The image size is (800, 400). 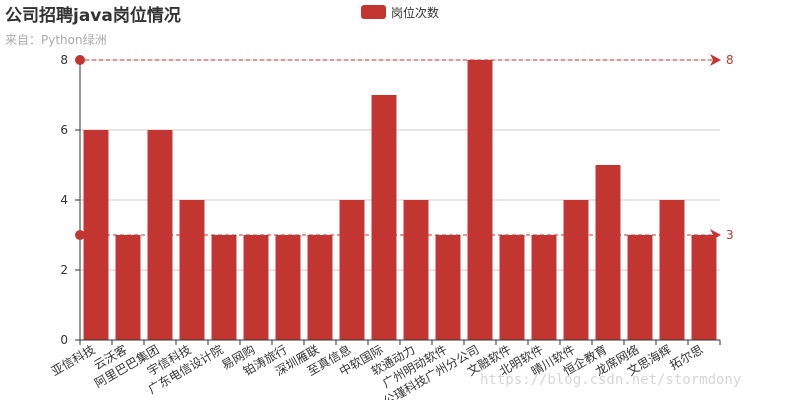 I want to click on legend-label: 岗位次数, so click(x=415, y=12).